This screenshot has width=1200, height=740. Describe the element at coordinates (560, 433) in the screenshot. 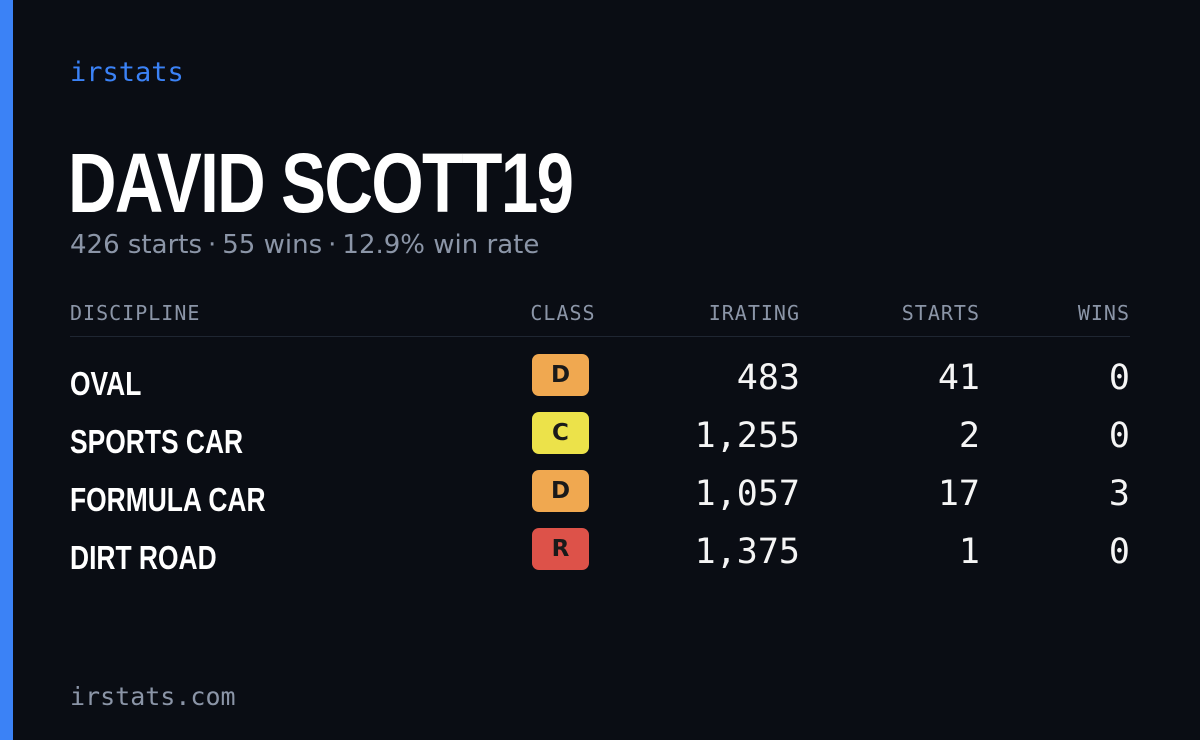

I see `class-badge: C` at that location.